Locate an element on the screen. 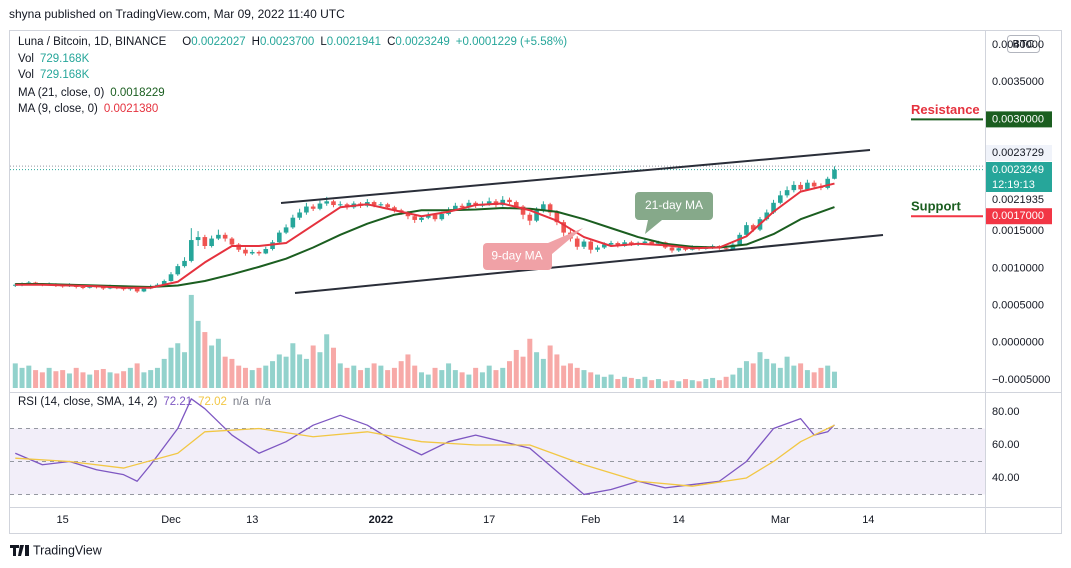 The height and width of the screenshot is (568, 1071). legend-volume: Vol 729.168K is located at coordinates (54, 75).